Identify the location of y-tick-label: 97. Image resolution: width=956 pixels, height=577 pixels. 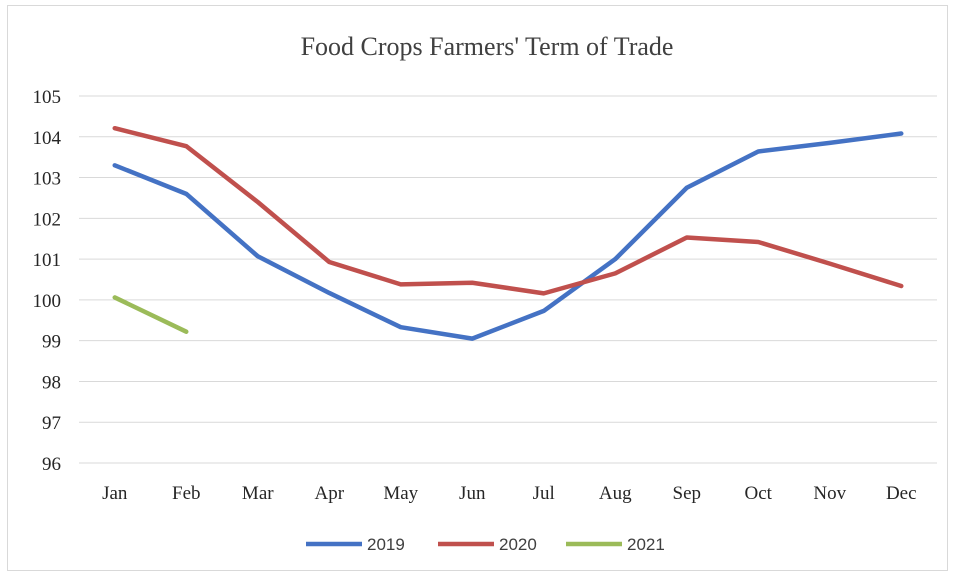
(51, 423).